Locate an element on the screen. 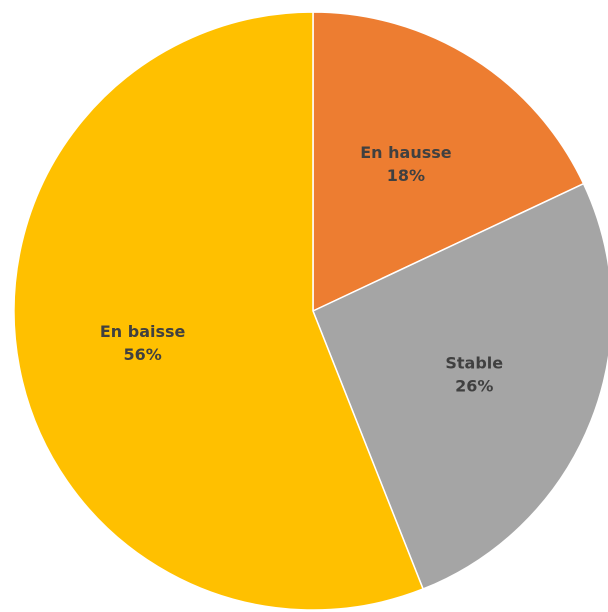 The image size is (608, 612). value-label: 18% is located at coordinates (406, 175).